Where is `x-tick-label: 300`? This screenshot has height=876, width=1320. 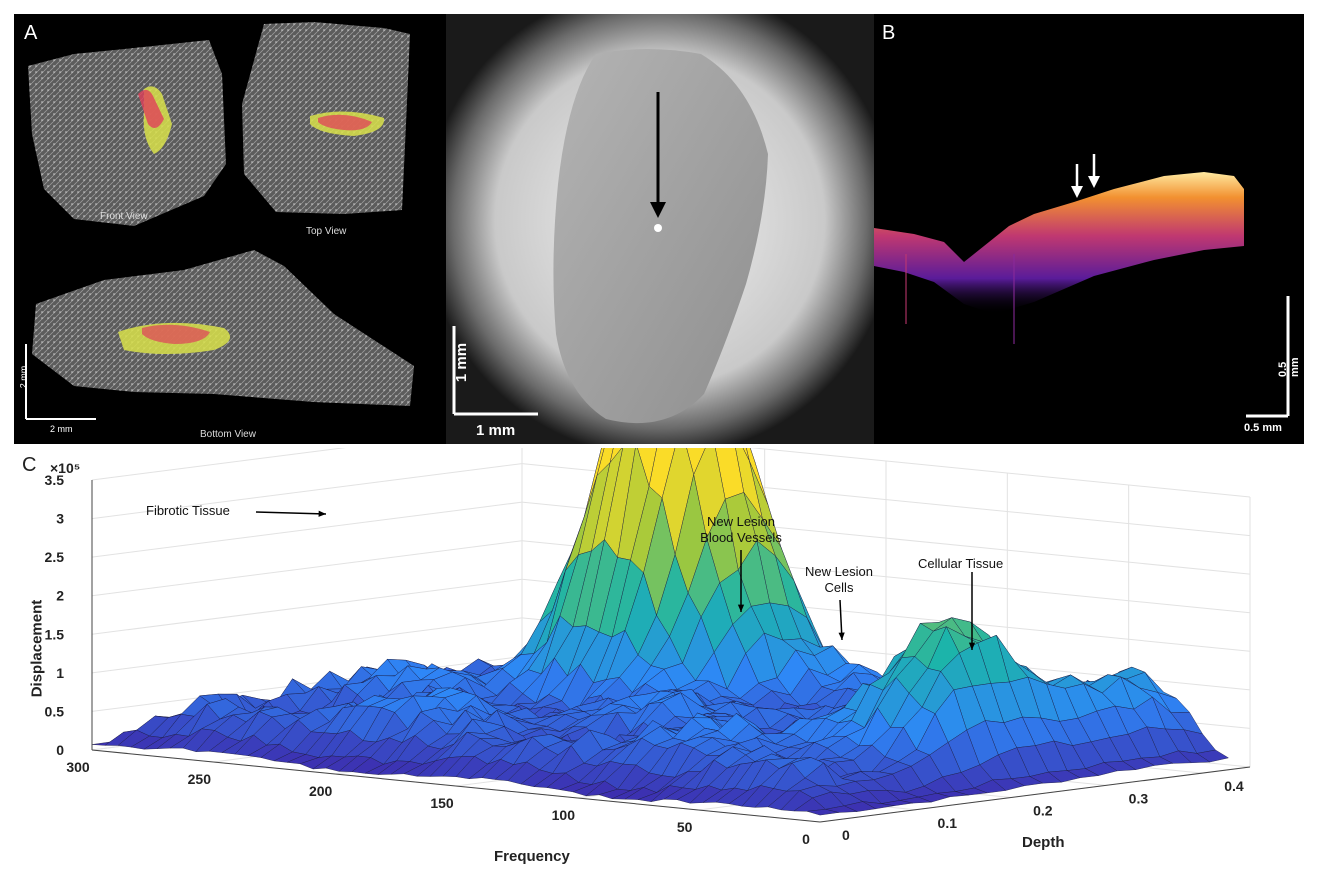 x-tick-label: 300 is located at coordinates (78, 767).